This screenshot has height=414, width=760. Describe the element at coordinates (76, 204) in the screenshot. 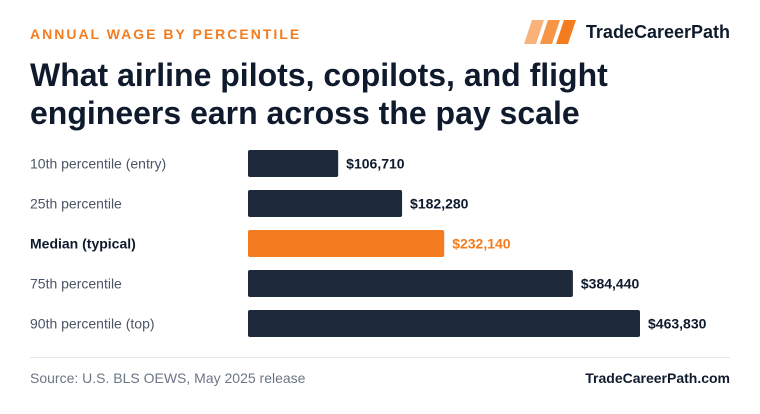

I see `category-label: 25th percentile` at that location.